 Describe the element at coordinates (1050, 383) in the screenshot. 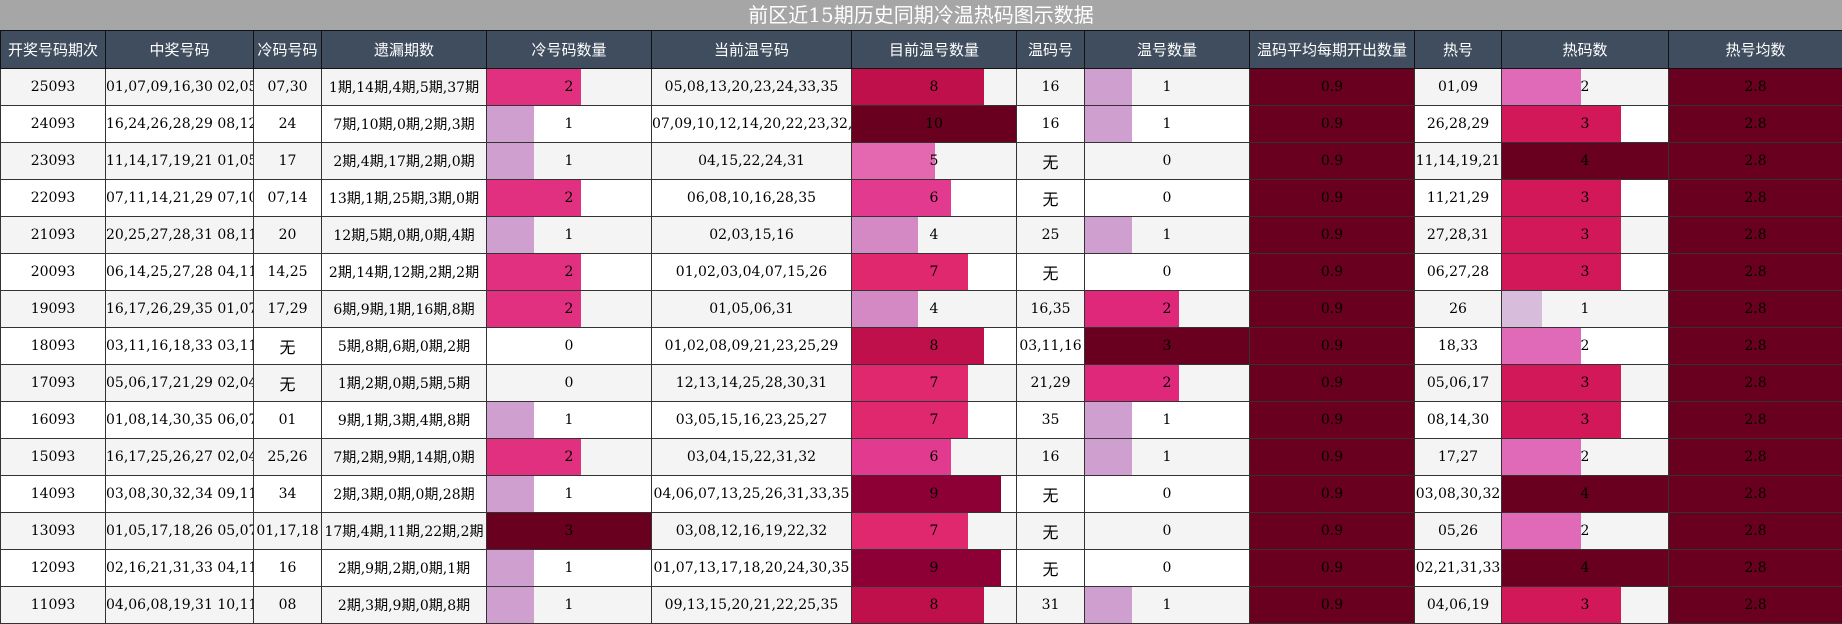

I see `cell-value: 21,29` at that location.